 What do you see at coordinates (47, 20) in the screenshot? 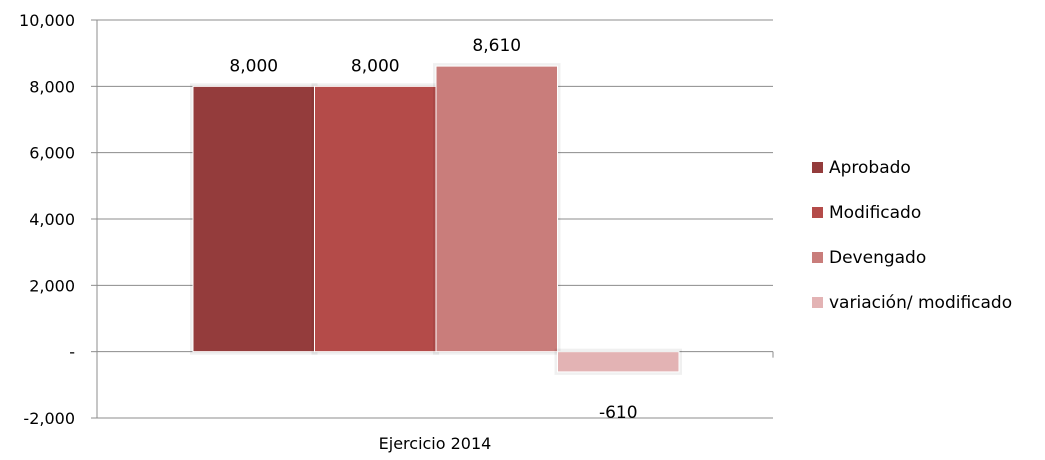
I see `y-tick-label: 10,000` at bounding box center [47, 20].